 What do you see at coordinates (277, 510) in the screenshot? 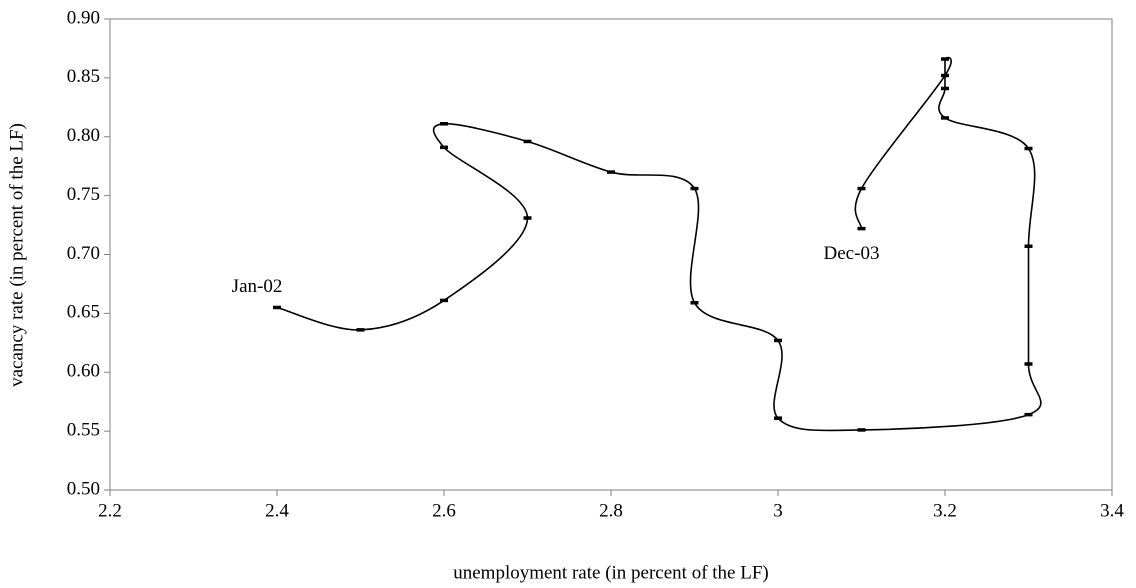
I see `x-tick-label: 2.4` at bounding box center [277, 510].